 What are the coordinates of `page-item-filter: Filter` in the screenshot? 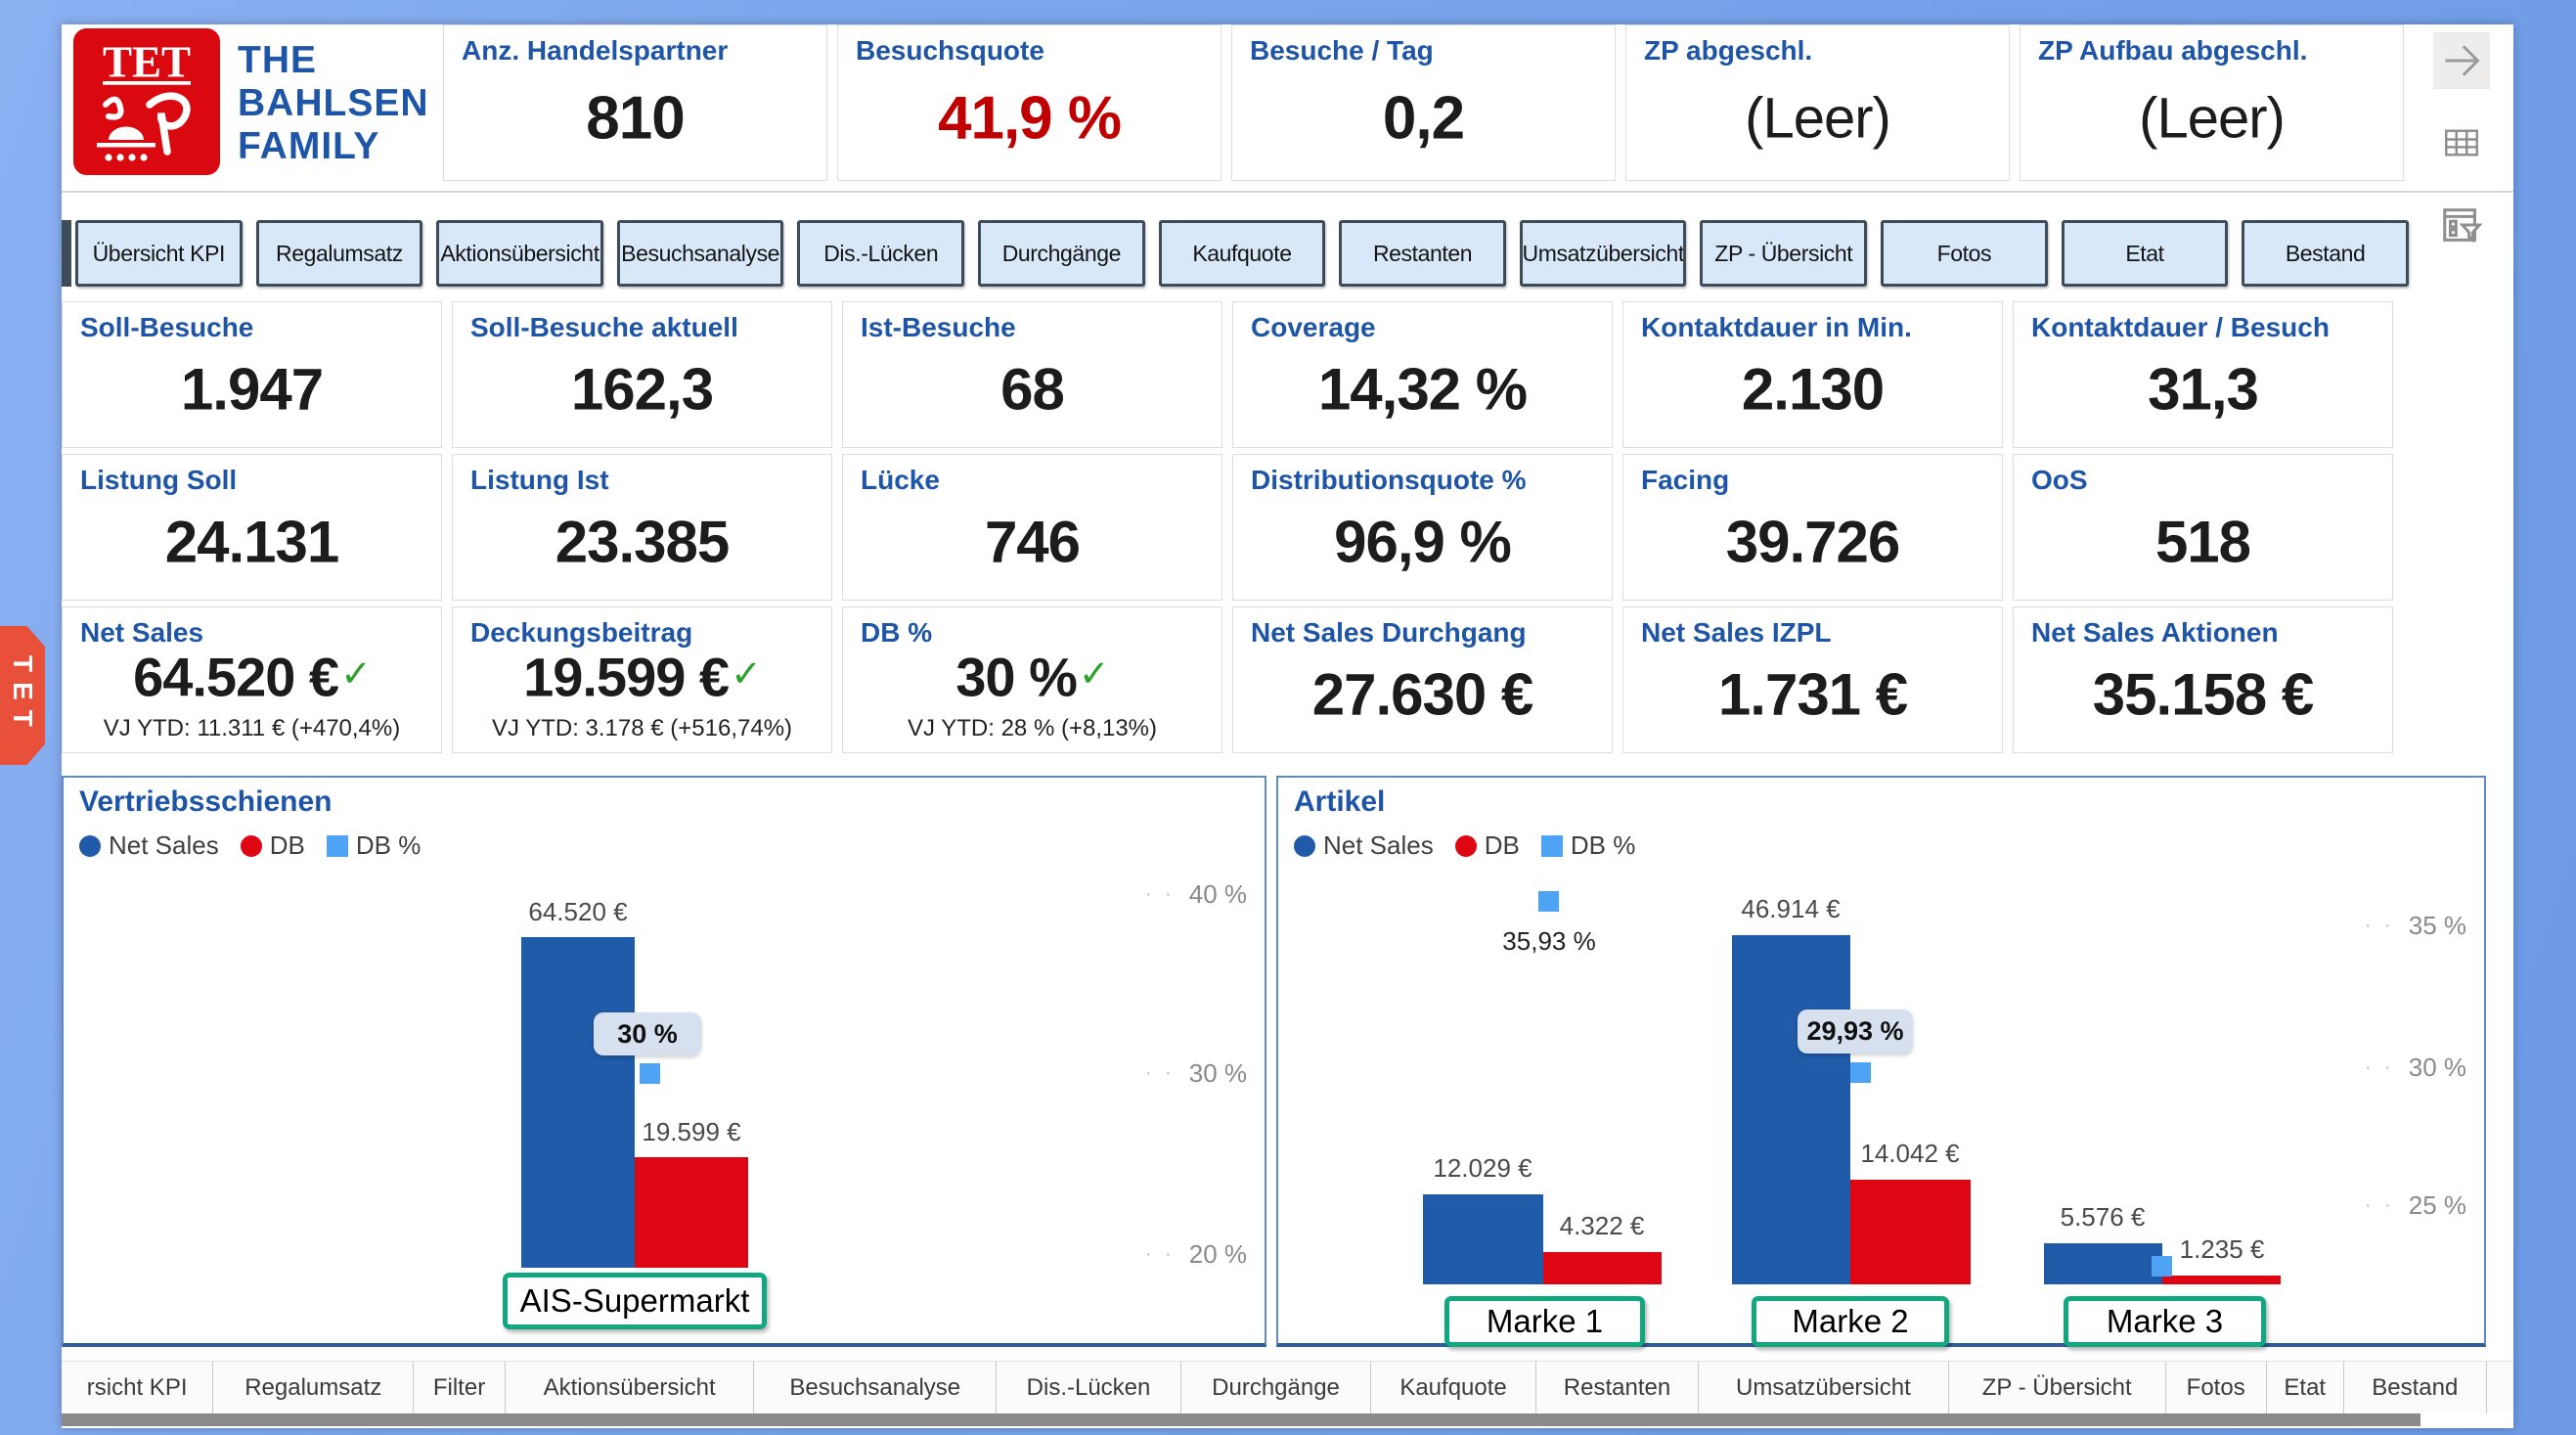 It's located at (460, 1388).